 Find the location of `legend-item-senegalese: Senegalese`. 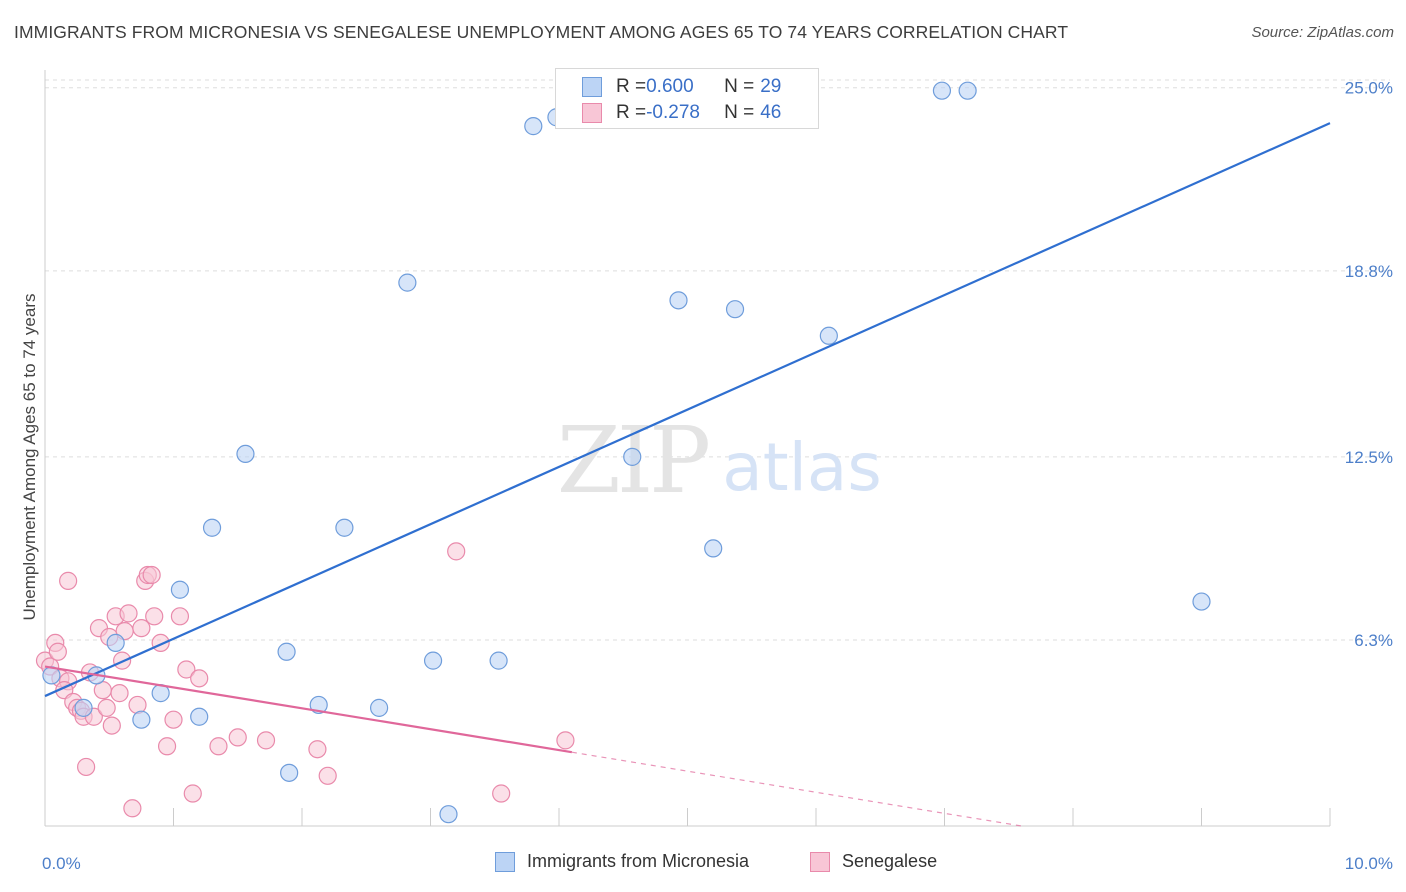

legend-item-senegalese: Senegalese is located at coordinates (873, 861).